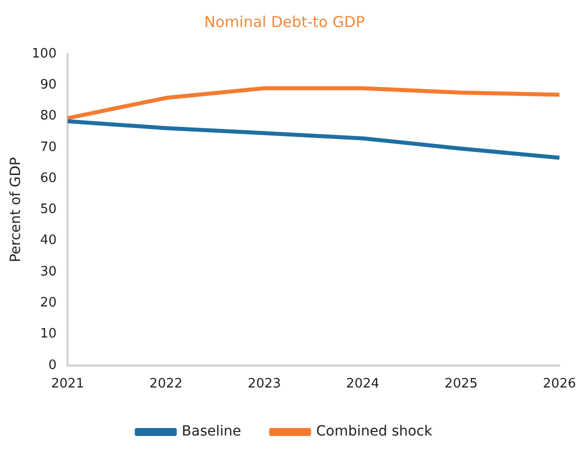 The width and height of the screenshot is (579, 453). Describe the element at coordinates (48, 178) in the screenshot. I see `y-tick-label: 60` at that location.